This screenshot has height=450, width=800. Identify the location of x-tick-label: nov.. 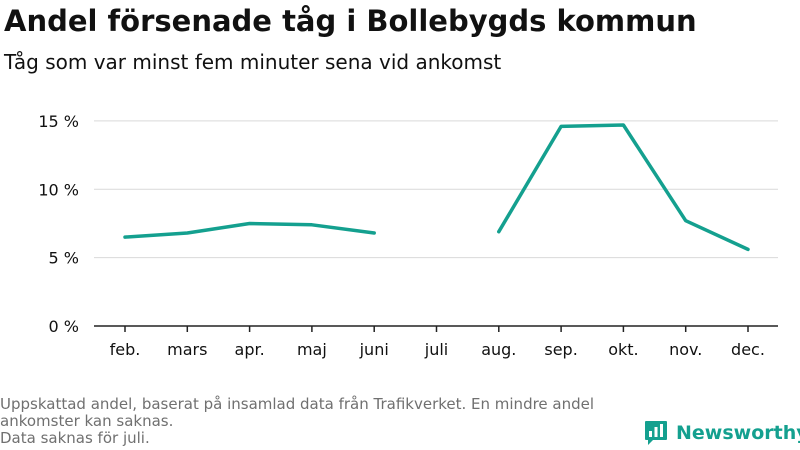
(685, 349).